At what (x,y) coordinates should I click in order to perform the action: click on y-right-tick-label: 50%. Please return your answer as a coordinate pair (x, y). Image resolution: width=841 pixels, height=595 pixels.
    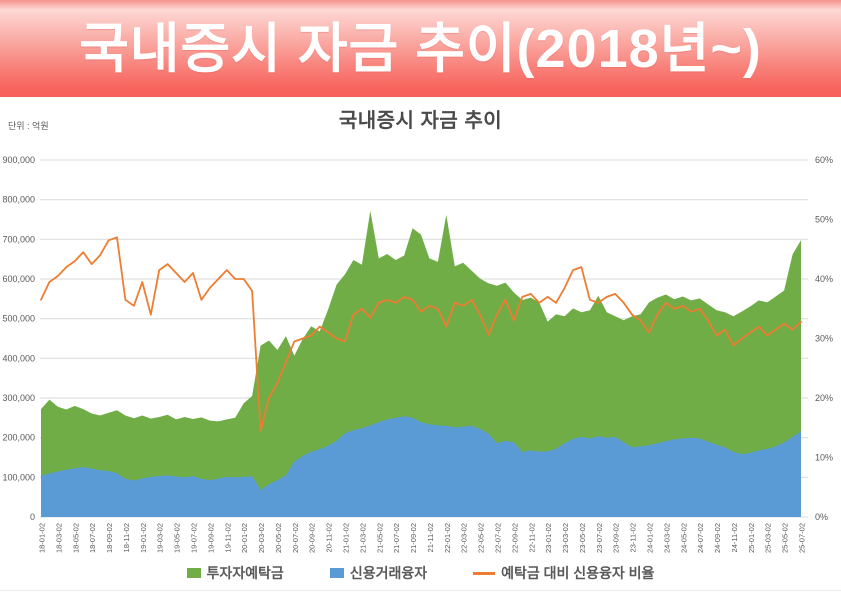
    Looking at the image, I should click on (824, 220).